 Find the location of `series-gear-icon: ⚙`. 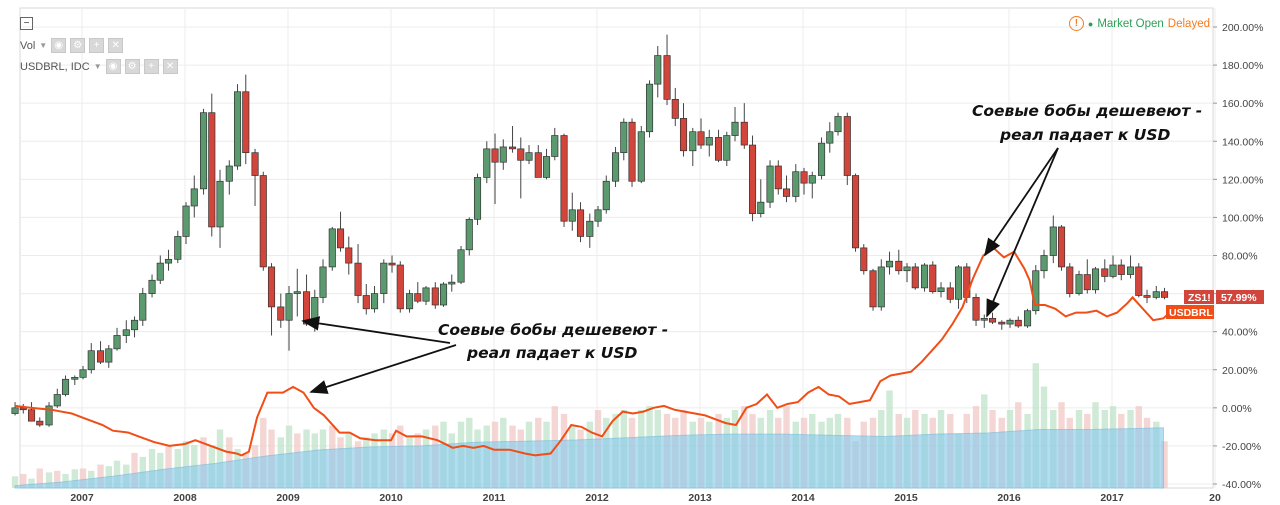

series-gear-icon: ⚙ is located at coordinates (132, 66).